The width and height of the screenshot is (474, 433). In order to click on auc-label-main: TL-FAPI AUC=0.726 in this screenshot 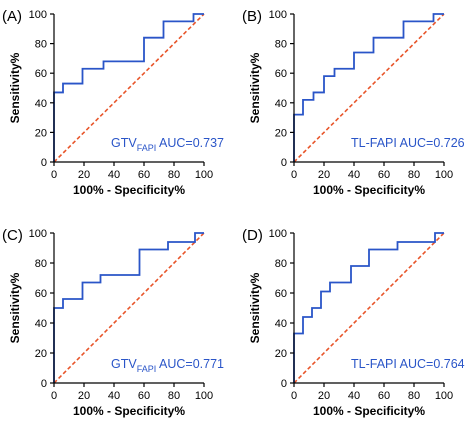, I will do `click(408, 143)`.